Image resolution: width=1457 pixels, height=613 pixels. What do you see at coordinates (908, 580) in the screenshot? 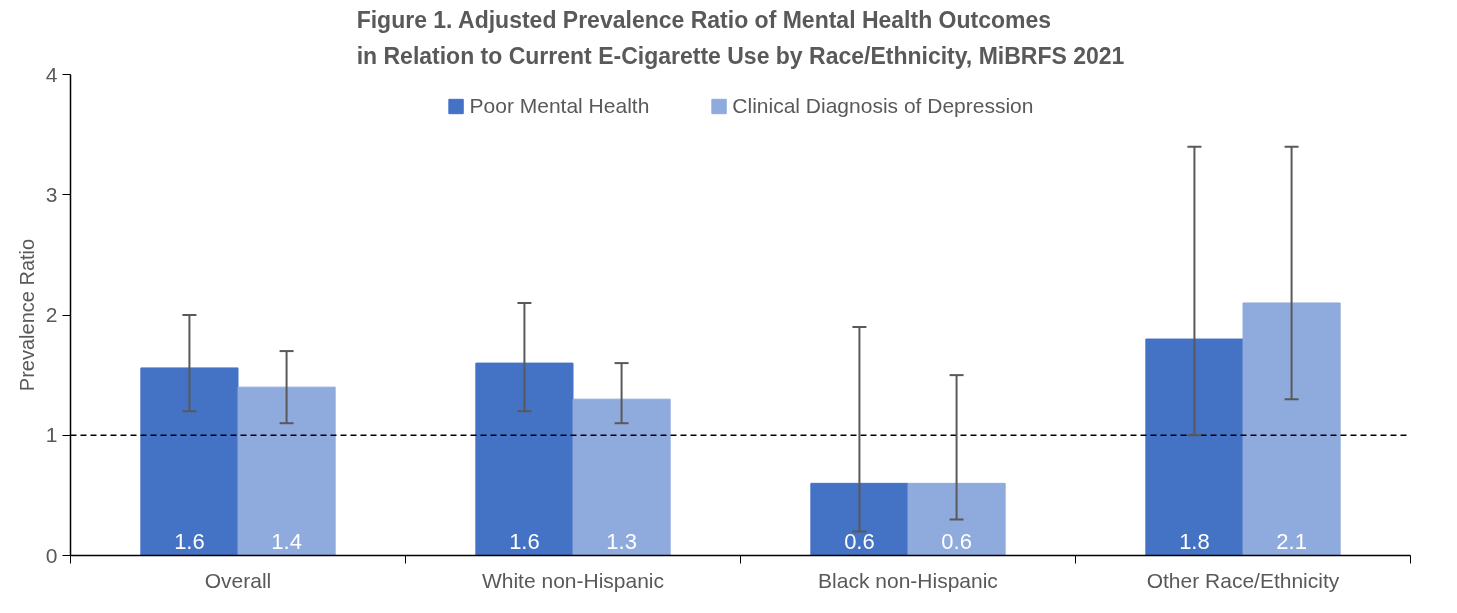
I see `x-tick-label: Black non-Hispanic` at bounding box center [908, 580].